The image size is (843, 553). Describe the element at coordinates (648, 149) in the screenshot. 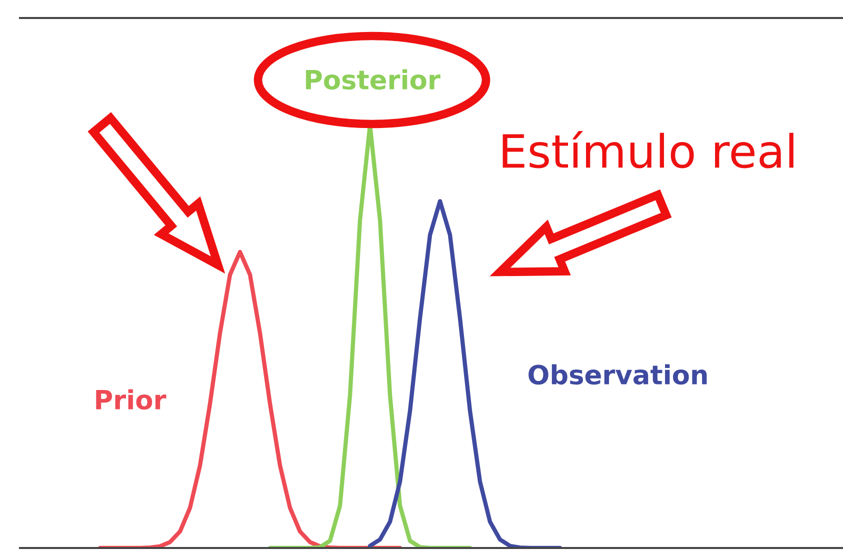

I see `annotation: Estímulo real` at that location.